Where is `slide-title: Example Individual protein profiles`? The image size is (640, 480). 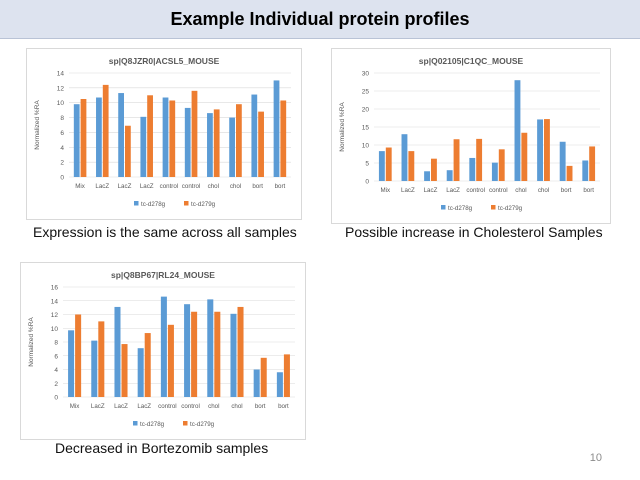 slide-title: Example Individual protein profiles is located at coordinates (320, 18).